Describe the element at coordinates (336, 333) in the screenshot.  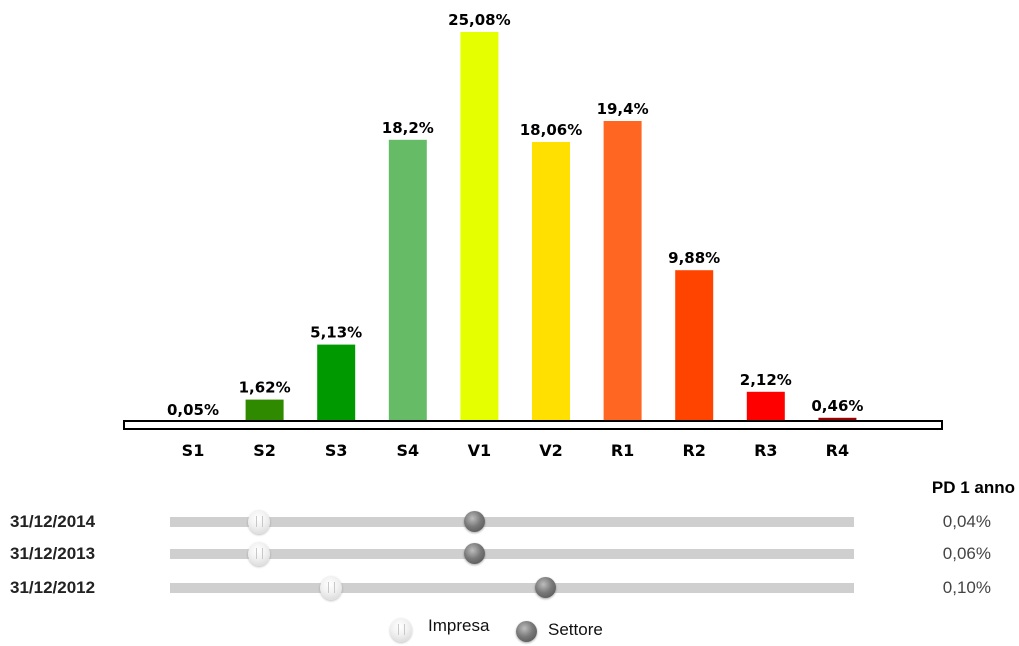
I see `data-label-s3: 5,13%` at that location.